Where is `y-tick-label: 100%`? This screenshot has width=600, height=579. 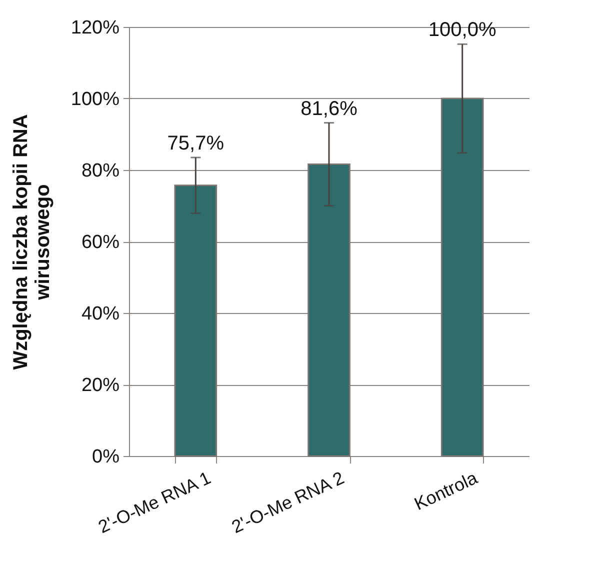
y-tick-label: 100% is located at coordinates (95, 99).